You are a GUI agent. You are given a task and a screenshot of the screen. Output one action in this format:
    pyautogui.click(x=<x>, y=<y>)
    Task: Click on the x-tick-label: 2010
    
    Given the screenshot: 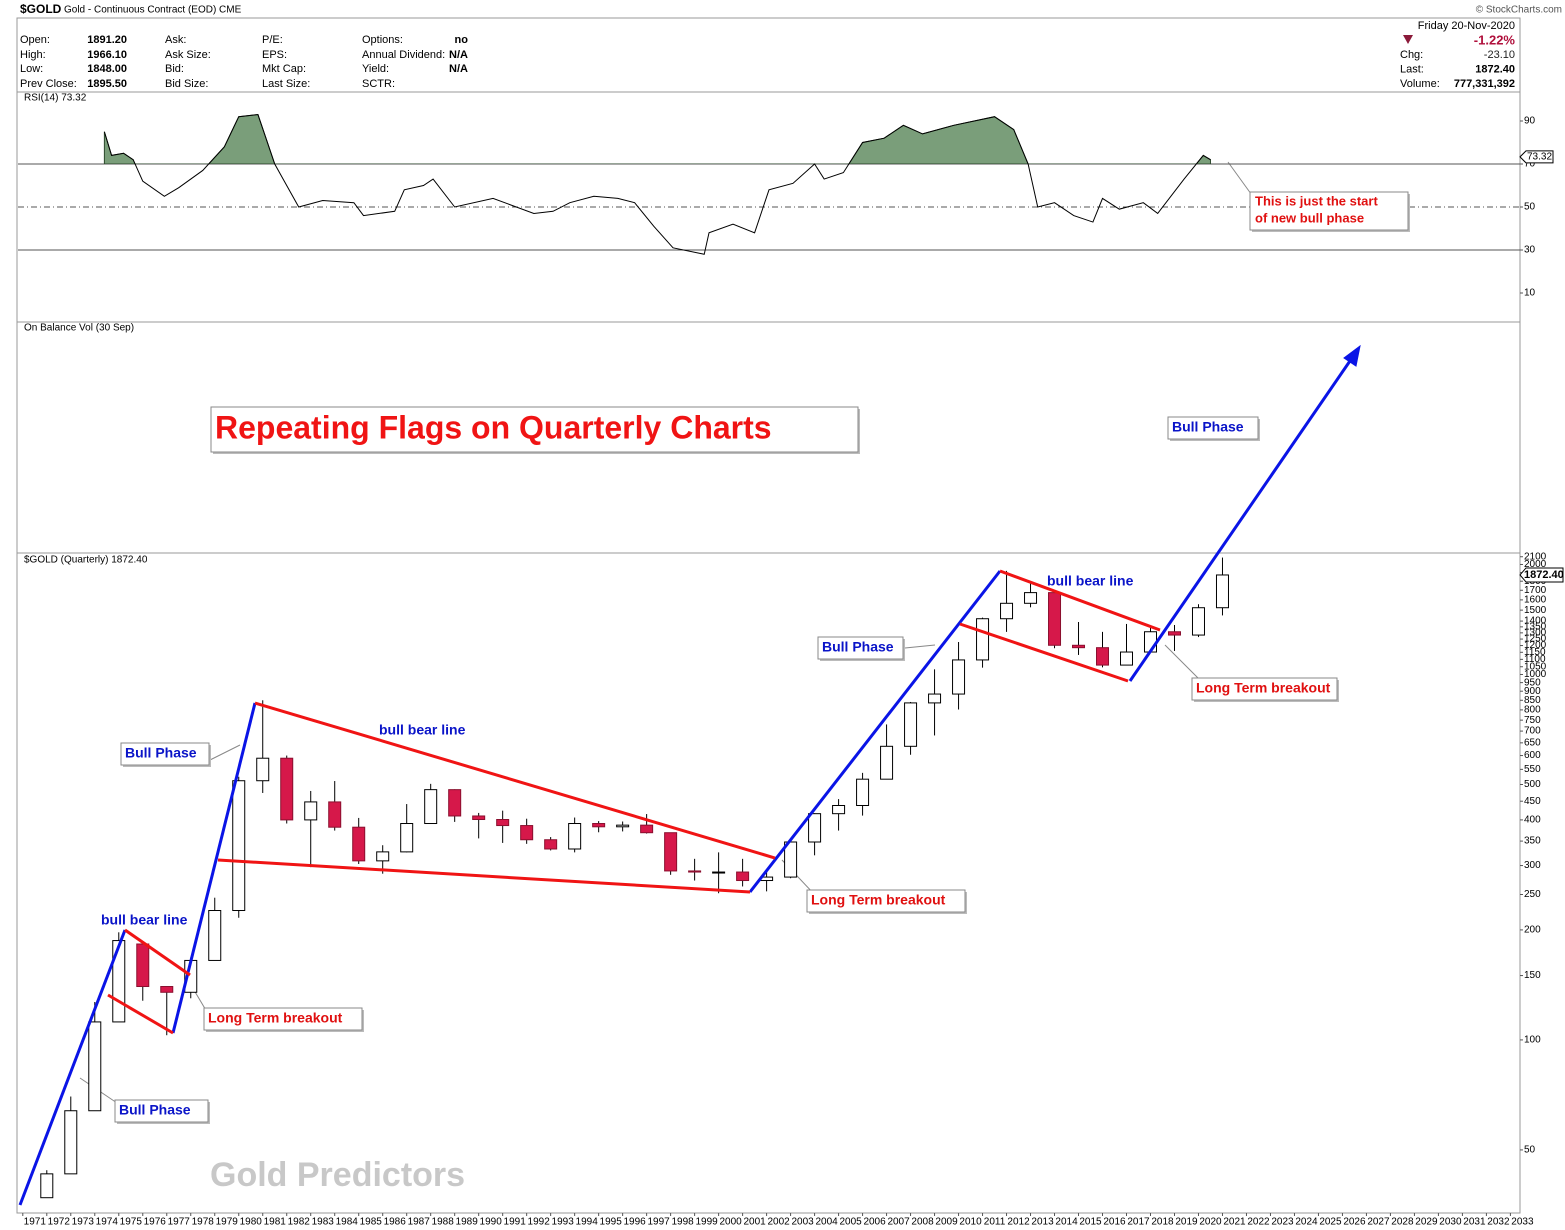 What is the action you would take?
    pyautogui.click(x=970, y=1222)
    